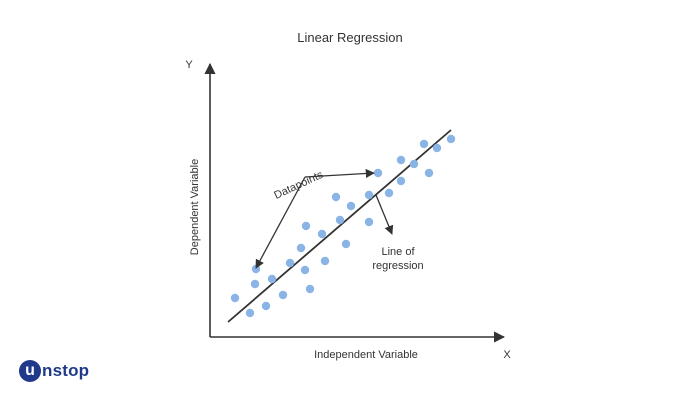 This screenshot has width=700, height=400. Describe the element at coordinates (30, 371) in the screenshot. I see `logo-badge: u` at that location.